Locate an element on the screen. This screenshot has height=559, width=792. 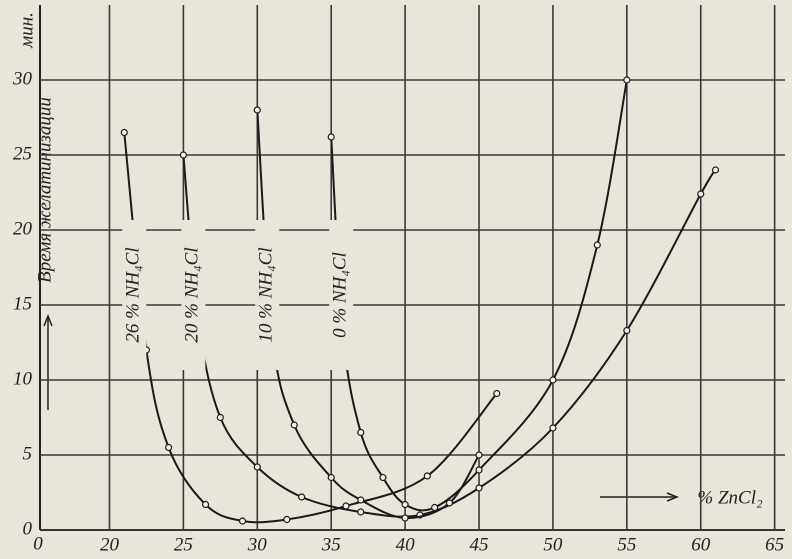
x-arrow-head is located at coordinates (673, 497).